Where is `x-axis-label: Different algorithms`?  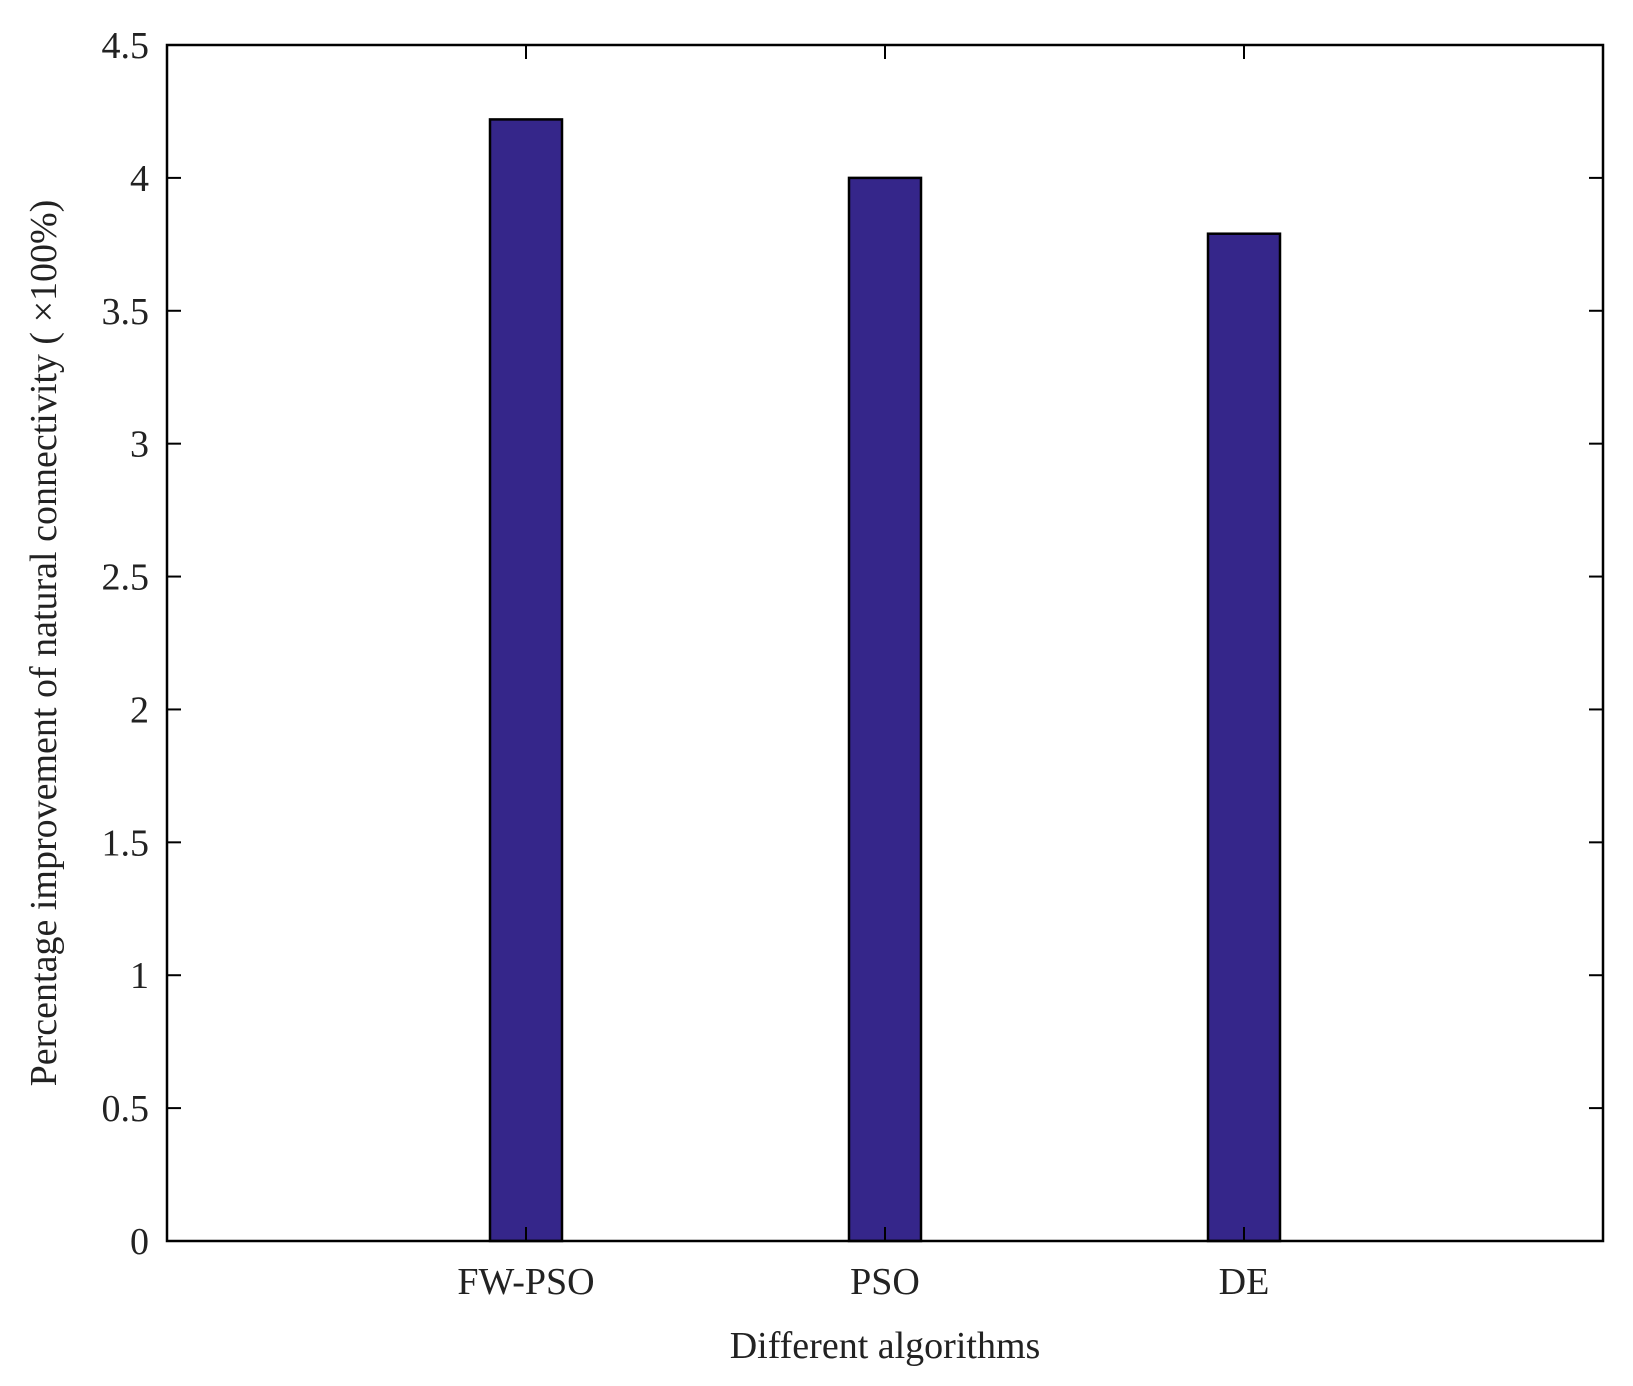 x-axis-label: Different algorithms is located at coordinates (885, 1346).